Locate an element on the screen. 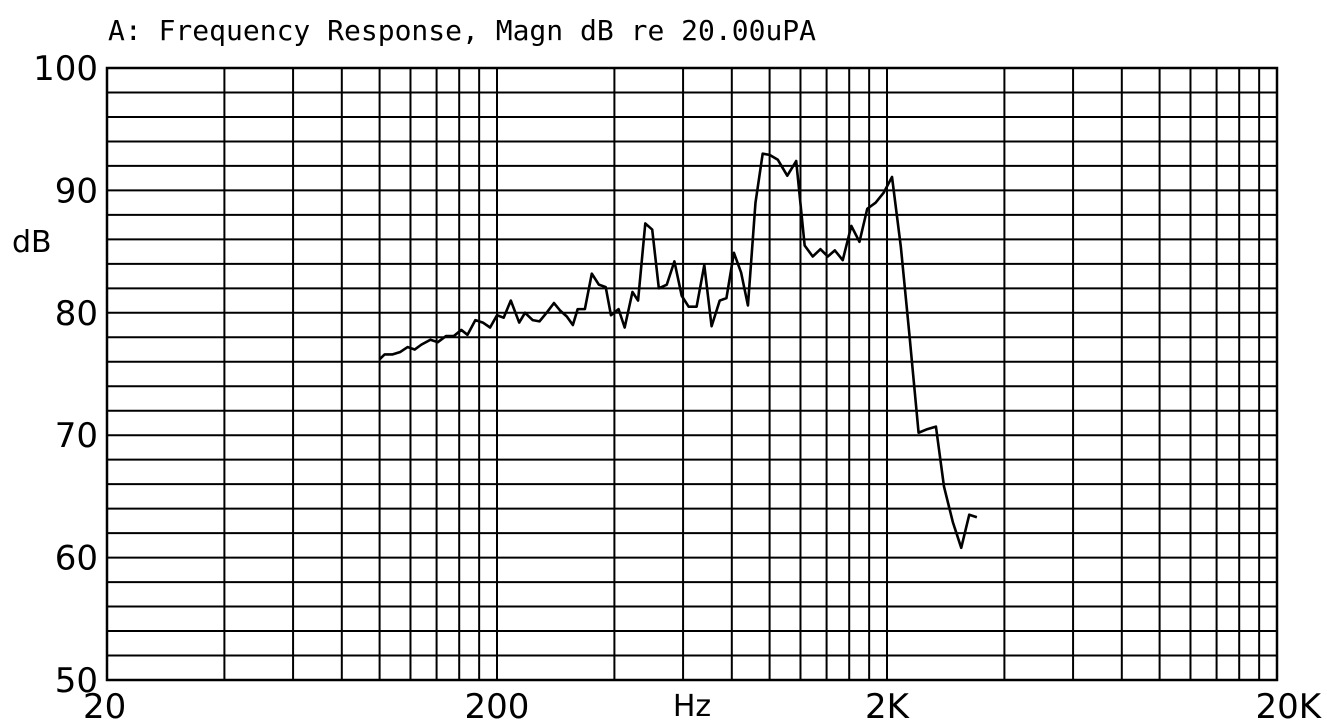 The image size is (1327, 727). y-tick-label: 80 is located at coordinates (76, 314).